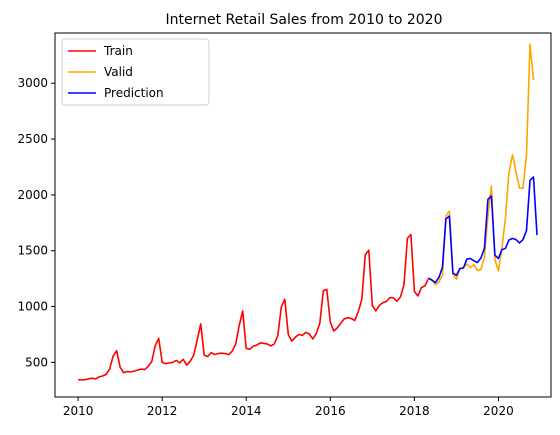  What do you see at coordinates (32, 139) in the screenshot?
I see `y-tick-label: 2500` at bounding box center [32, 139].